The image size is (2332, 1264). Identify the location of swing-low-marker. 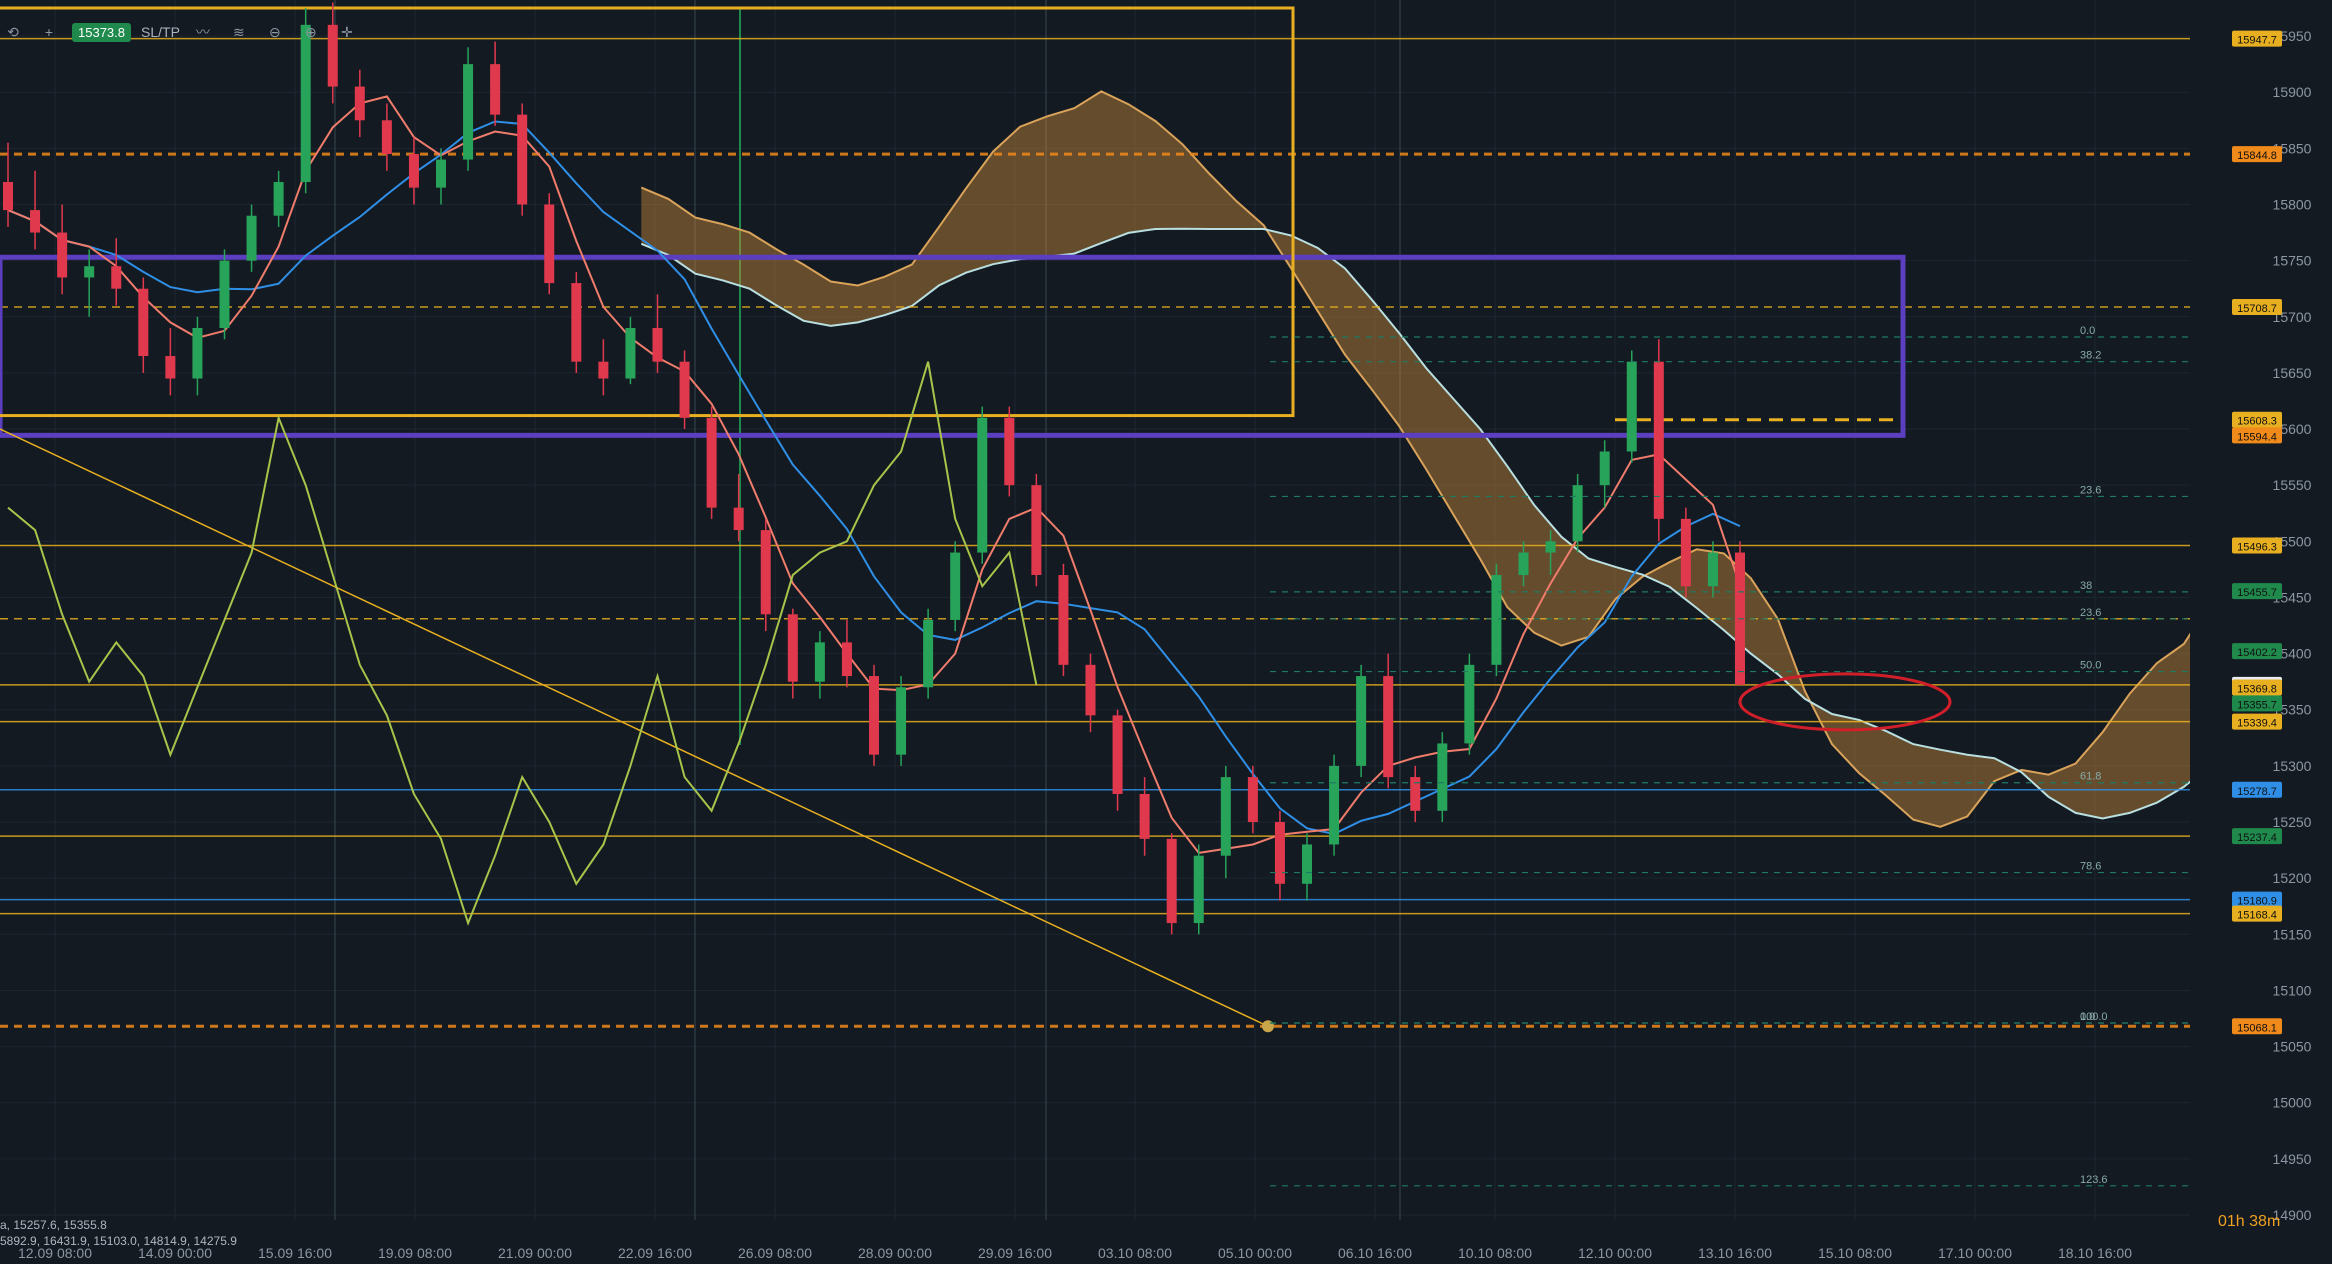
(1268, 1026).